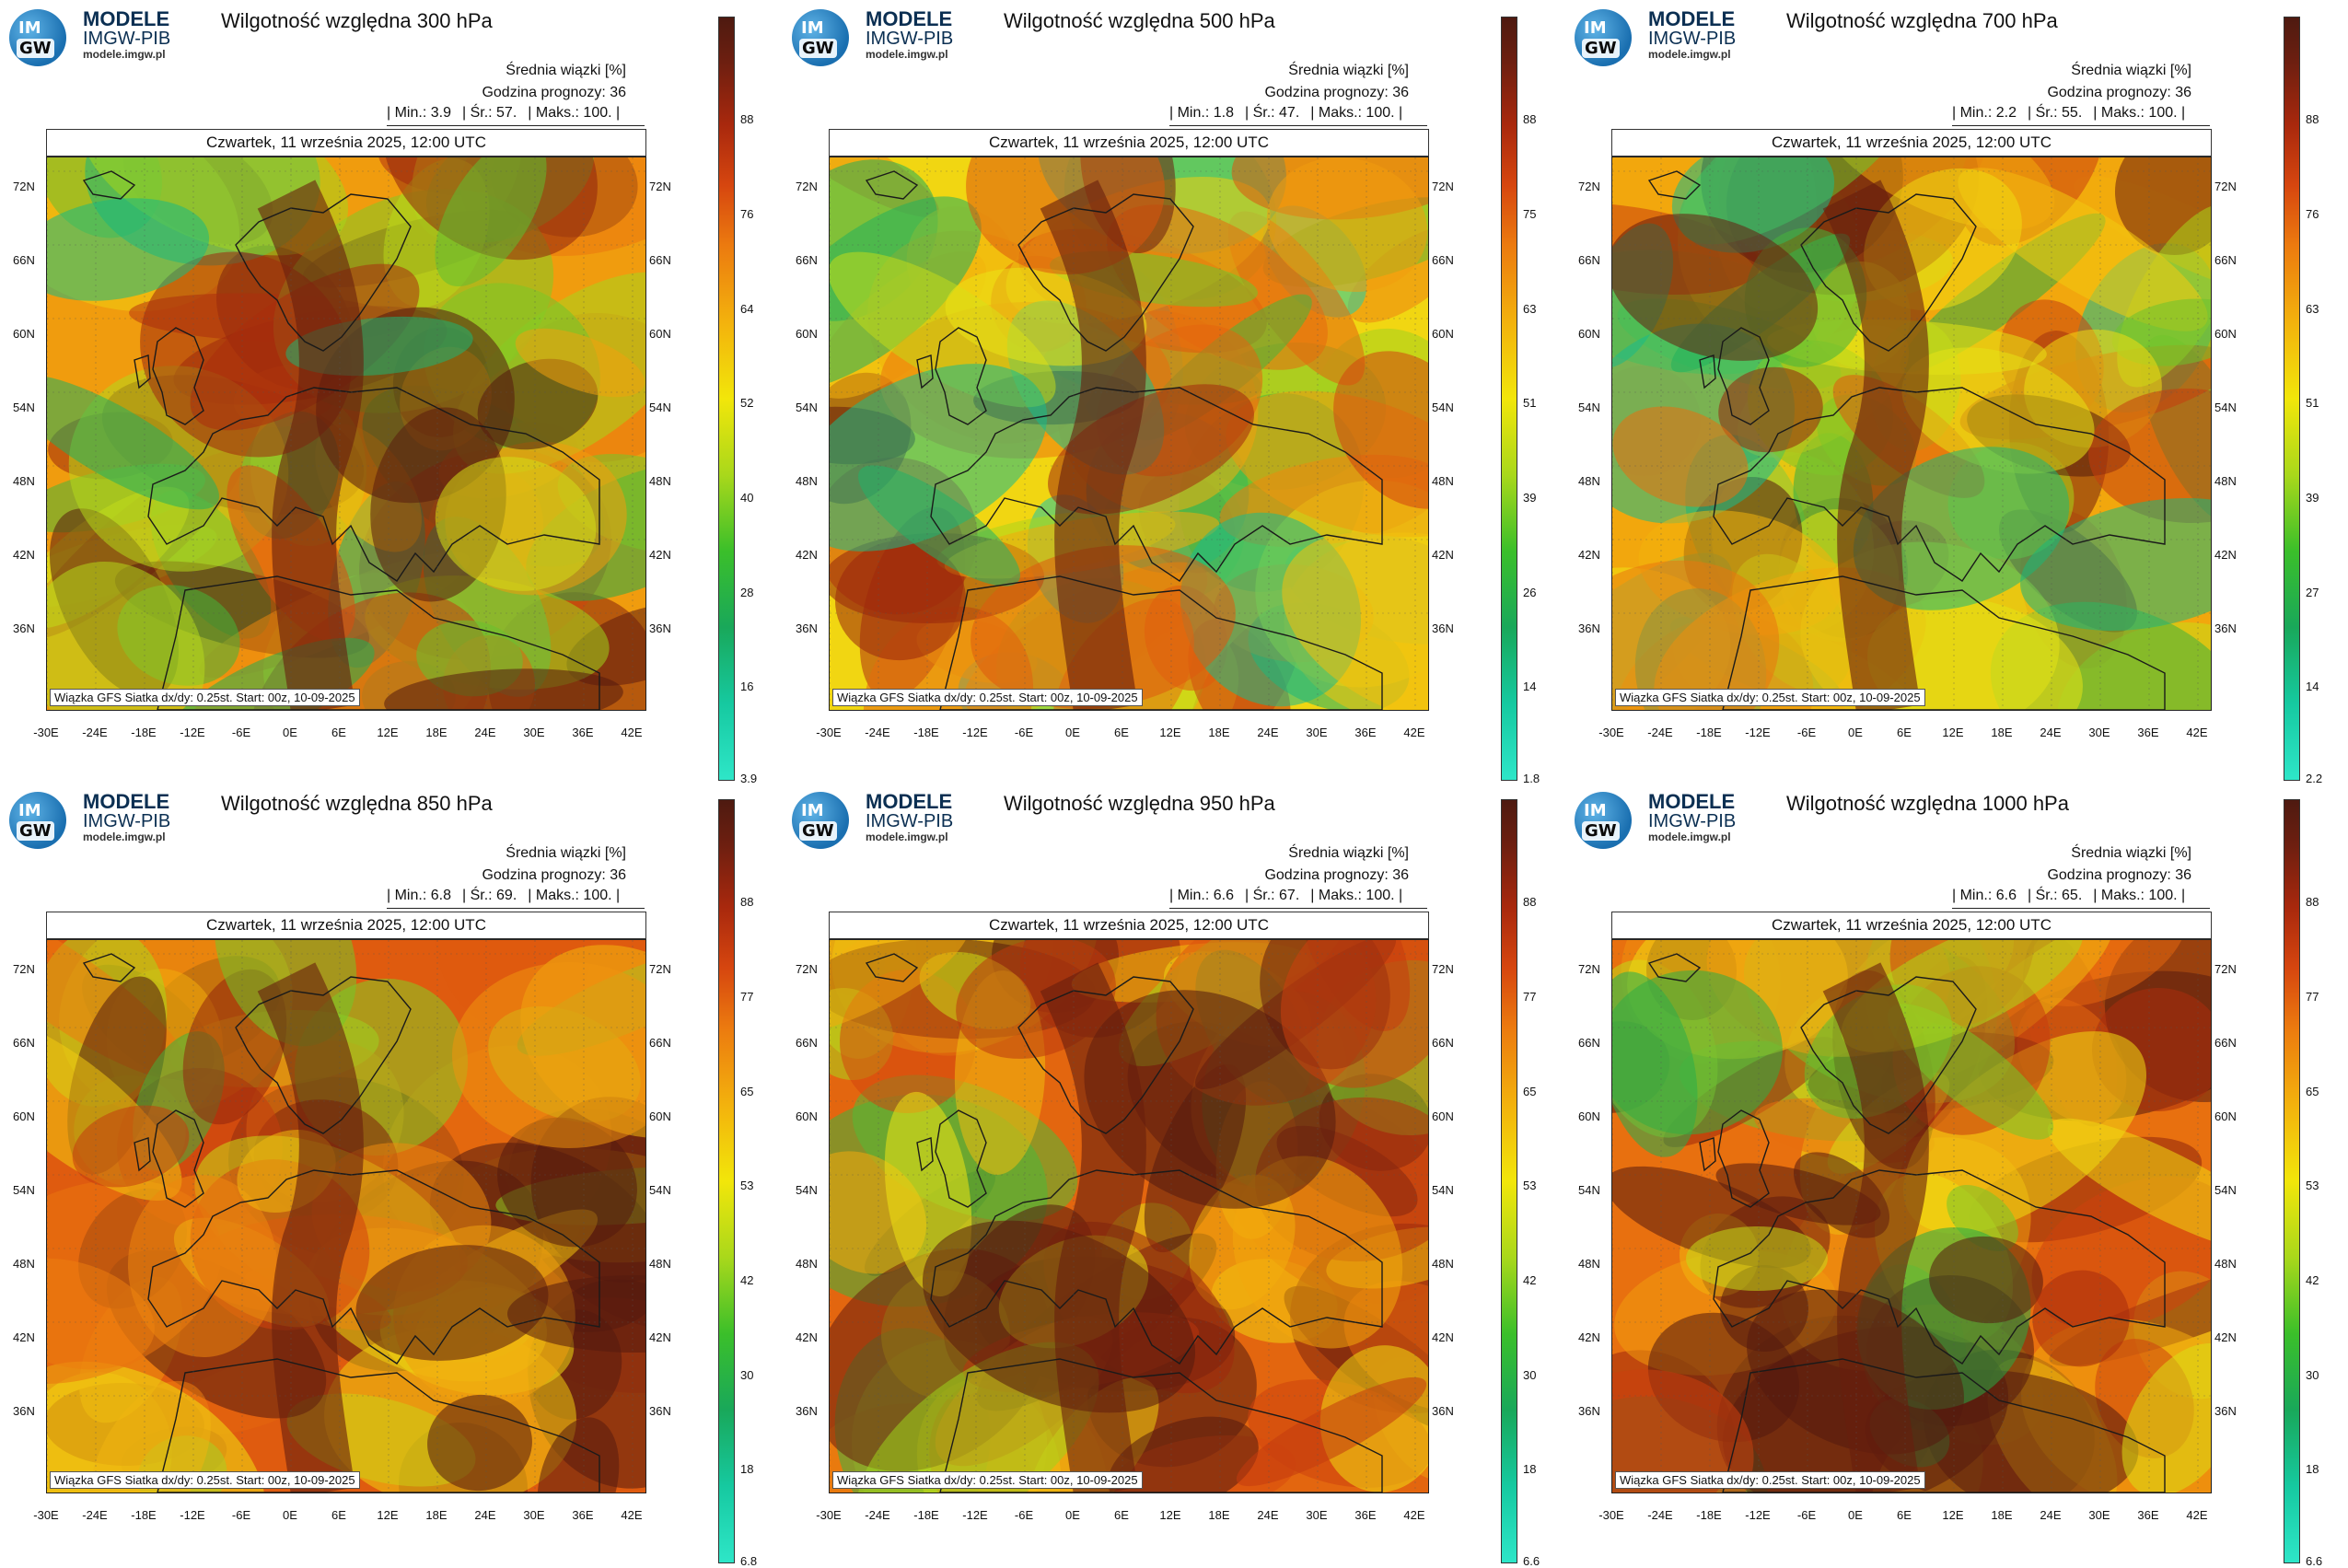  What do you see at coordinates (583, 1515) in the screenshot?
I see `lon-label: 36E` at bounding box center [583, 1515].